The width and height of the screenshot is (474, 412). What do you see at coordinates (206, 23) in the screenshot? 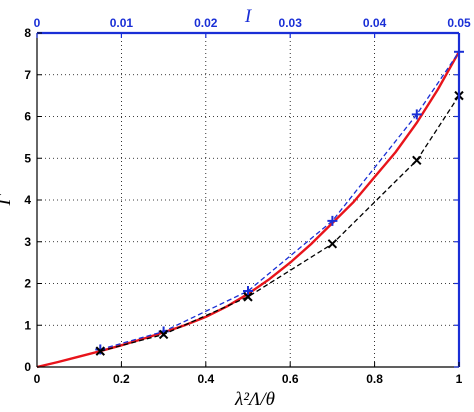
I see `top-tick-label: 0.02` at bounding box center [206, 23].